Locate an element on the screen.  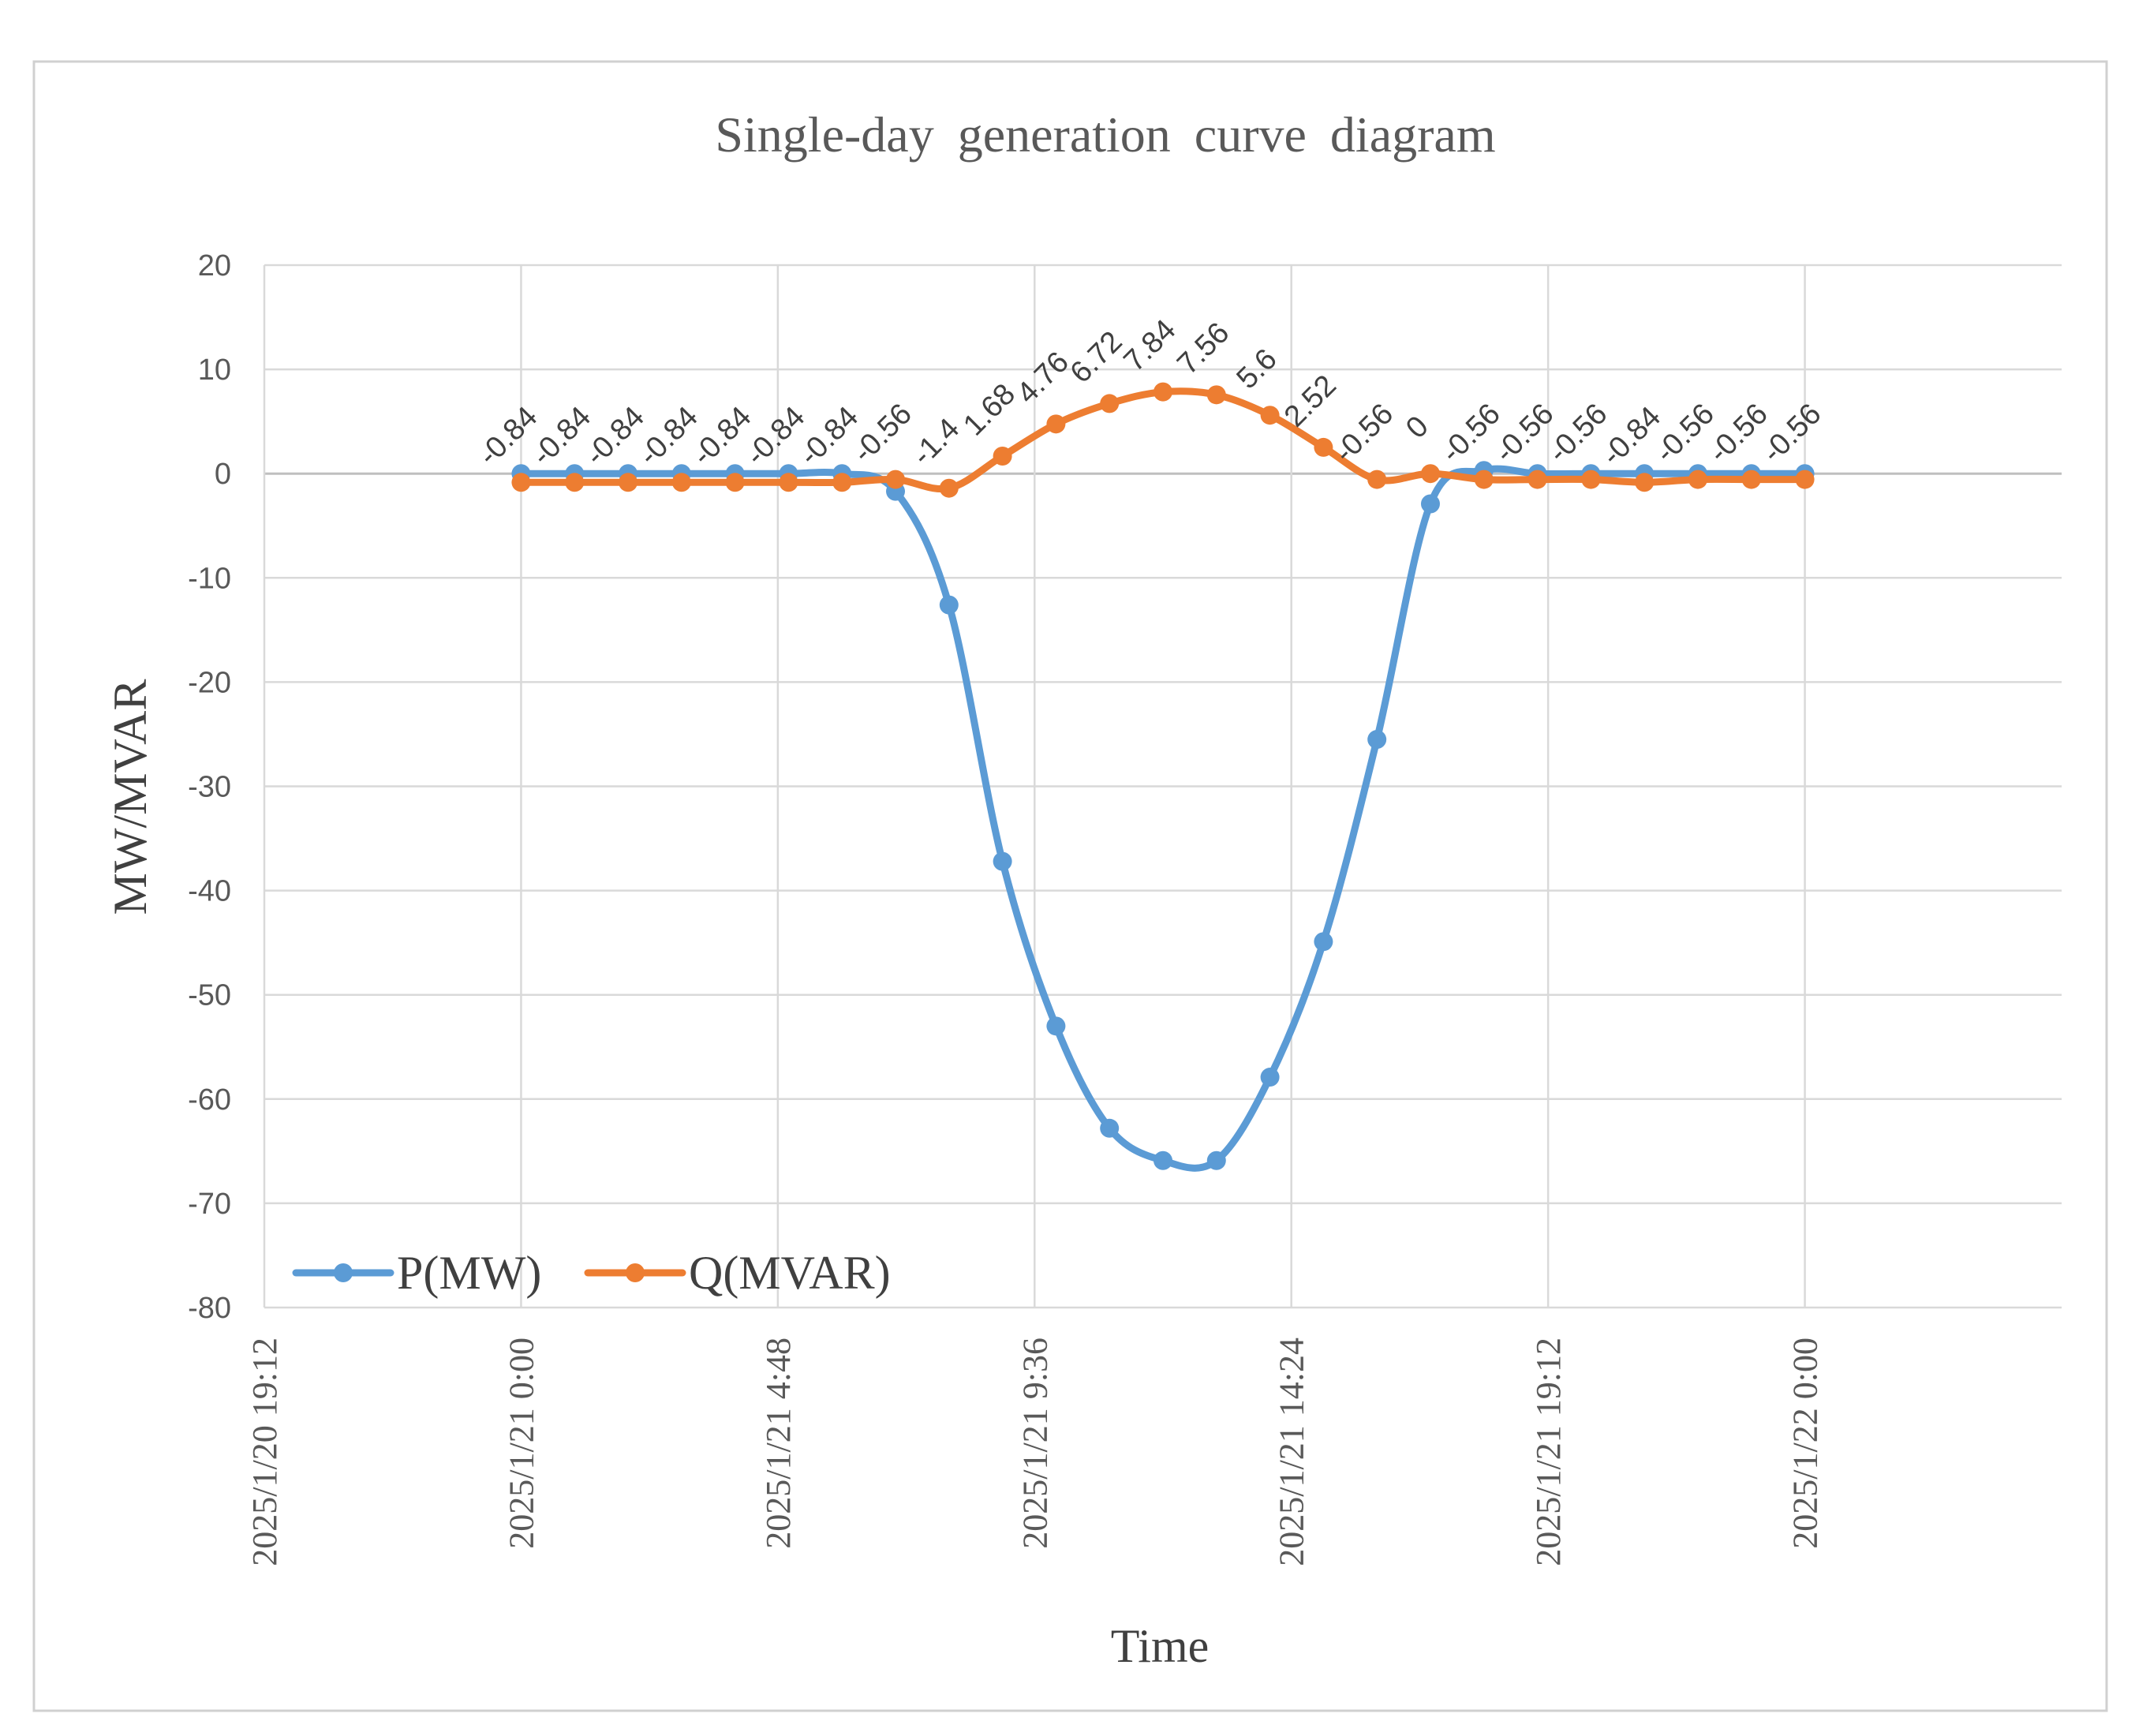
y-tick-label: 10 is located at coordinates (214, 370).